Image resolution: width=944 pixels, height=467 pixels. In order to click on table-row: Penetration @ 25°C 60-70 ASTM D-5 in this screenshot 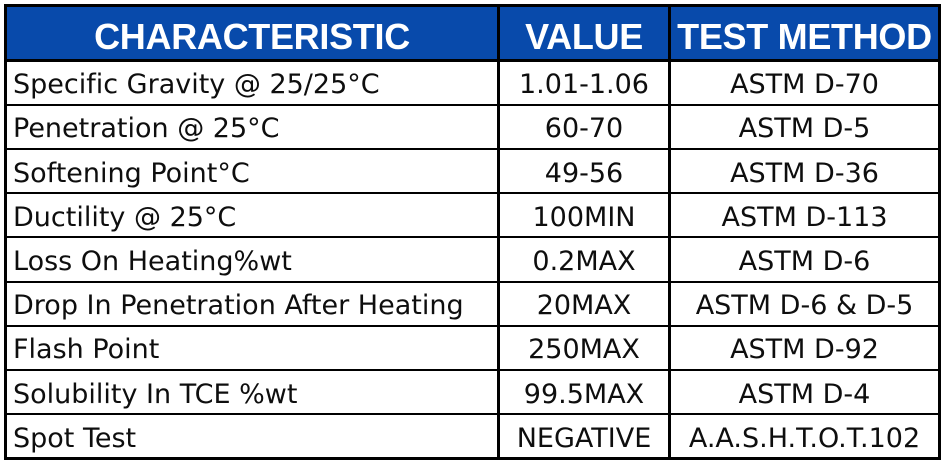, I will do `click(472, 126)`.